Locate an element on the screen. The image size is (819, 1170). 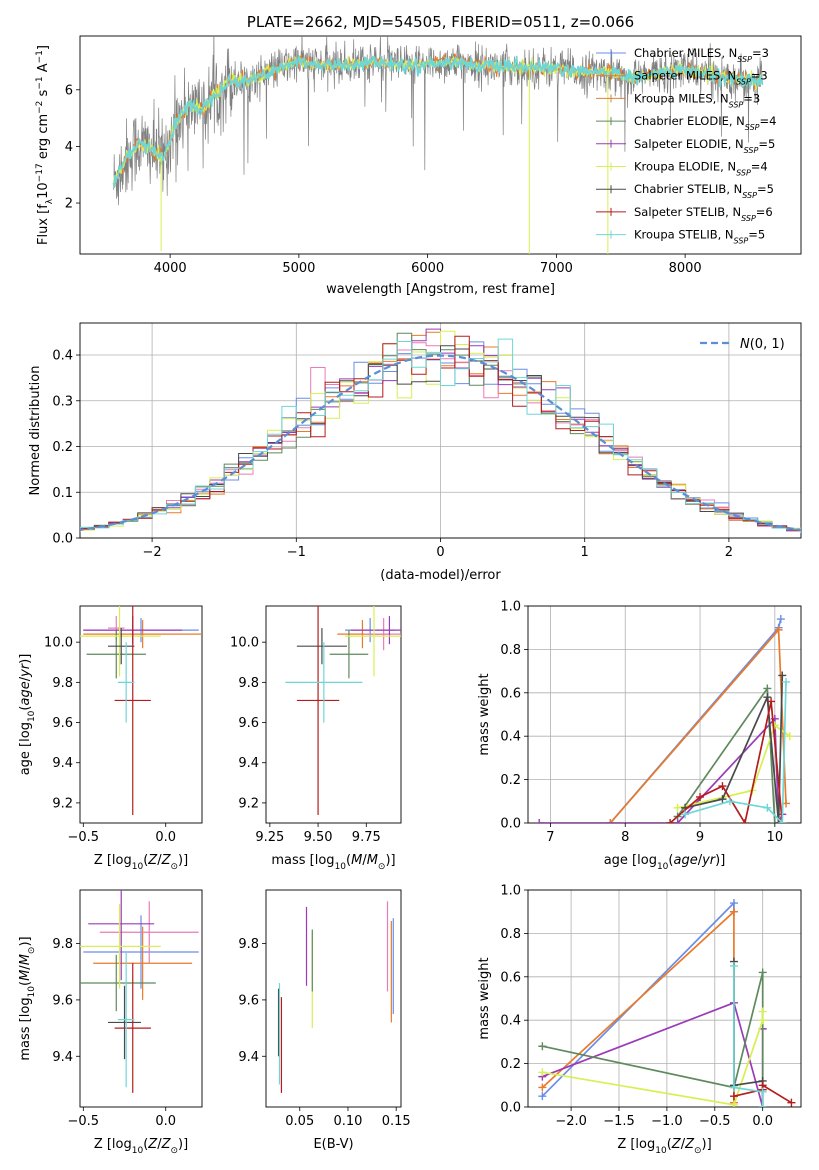
x-tick-label: 9 is located at coordinates (700, 837).